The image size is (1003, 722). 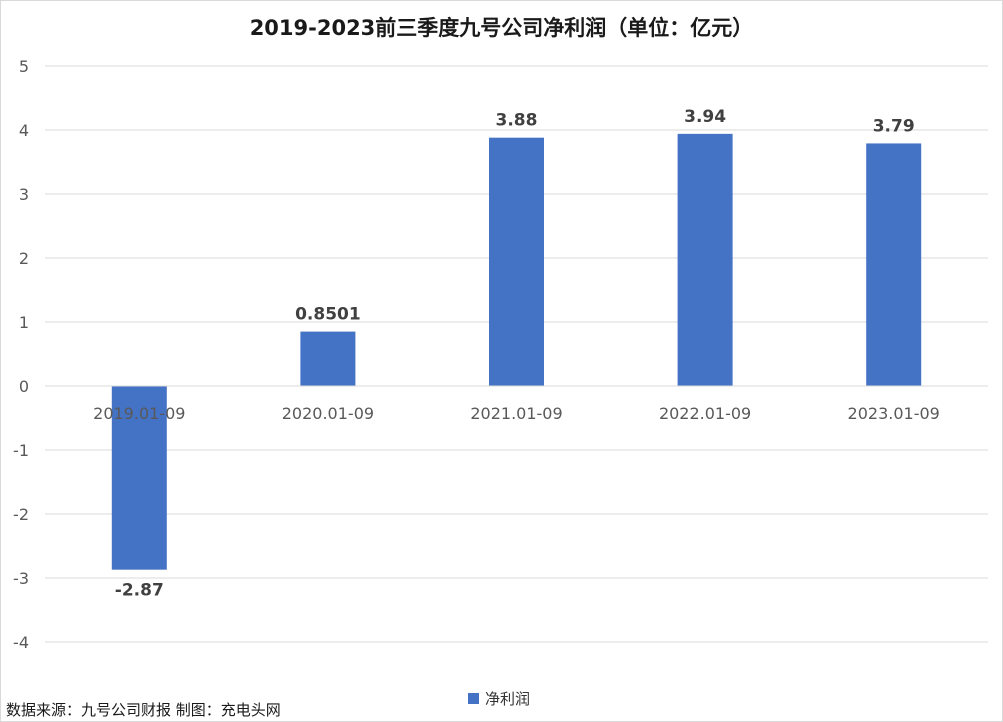 What do you see at coordinates (328, 413) in the screenshot?
I see `x-tick-label: 2020.01-09` at bounding box center [328, 413].